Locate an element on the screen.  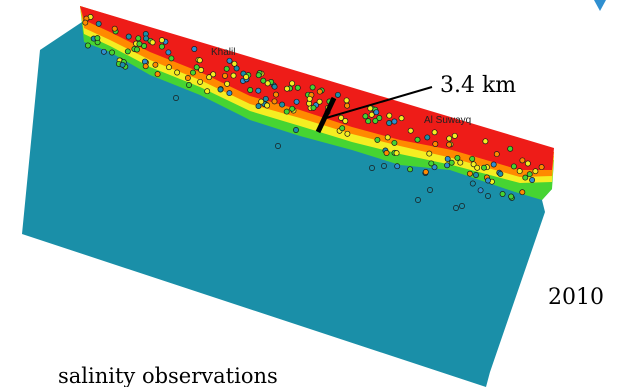
map-corner-fragment is located at coordinates (600, 5).